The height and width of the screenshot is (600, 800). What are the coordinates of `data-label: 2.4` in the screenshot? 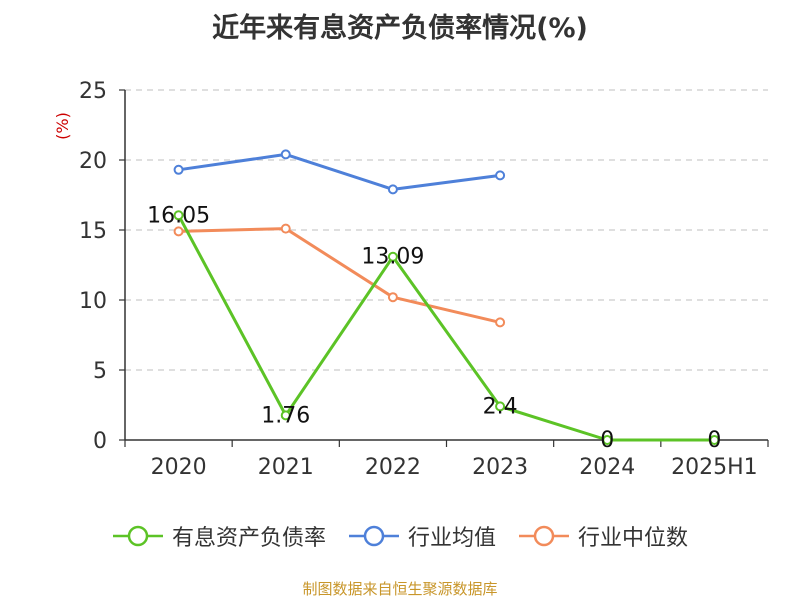 It's located at (500, 406).